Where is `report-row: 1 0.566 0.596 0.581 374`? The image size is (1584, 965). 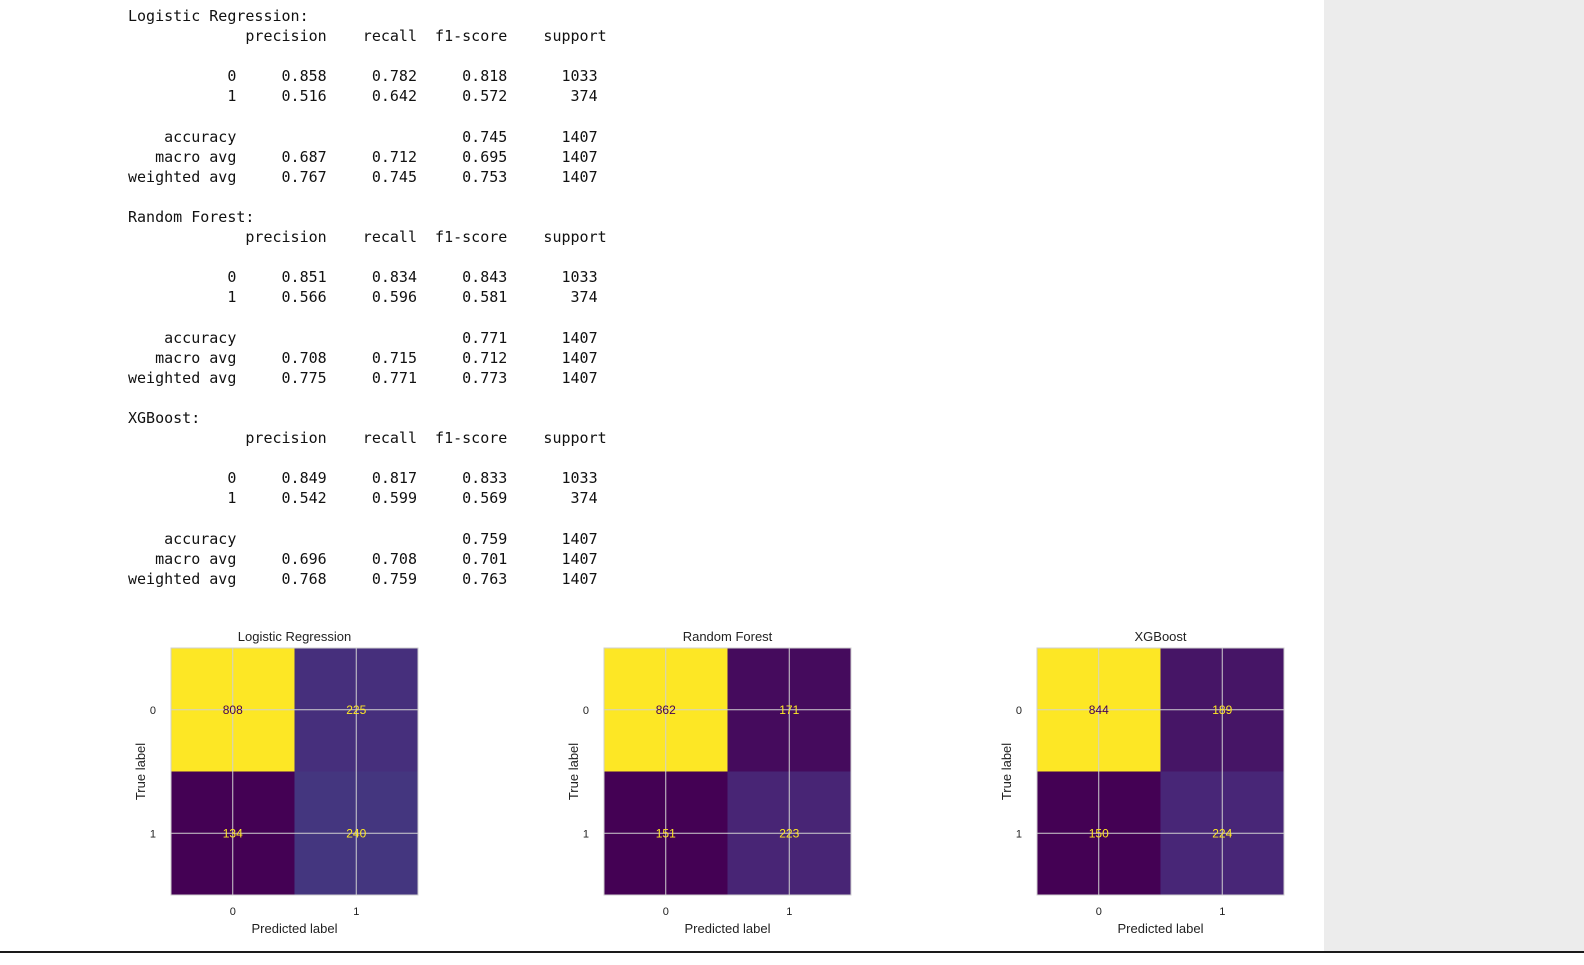 report-row: 1 0.566 0.596 0.581 374 is located at coordinates (363, 297).